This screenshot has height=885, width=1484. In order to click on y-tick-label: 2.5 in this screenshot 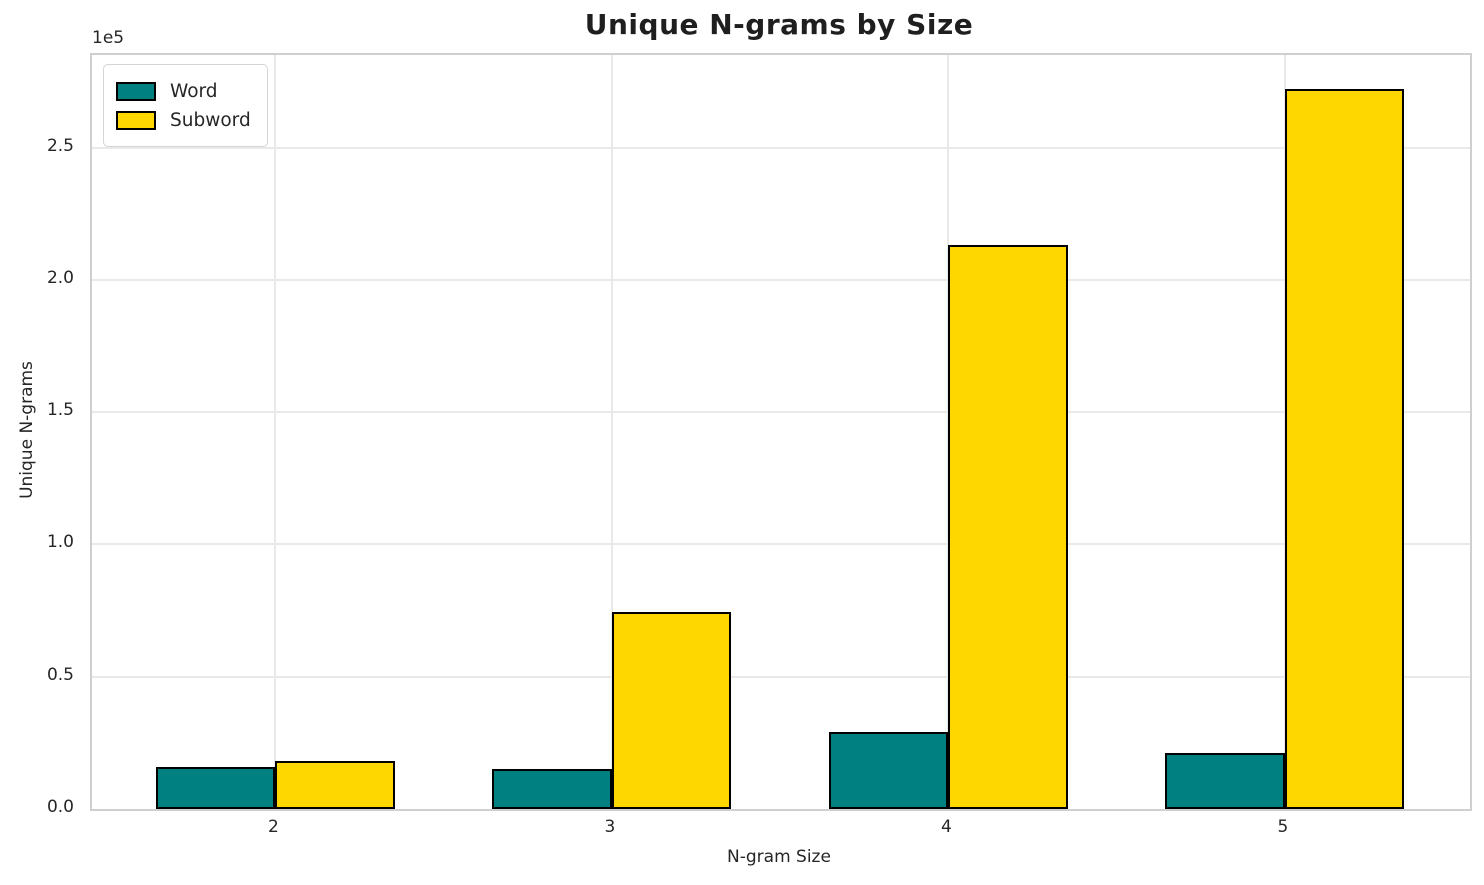, I will do `click(60, 145)`.